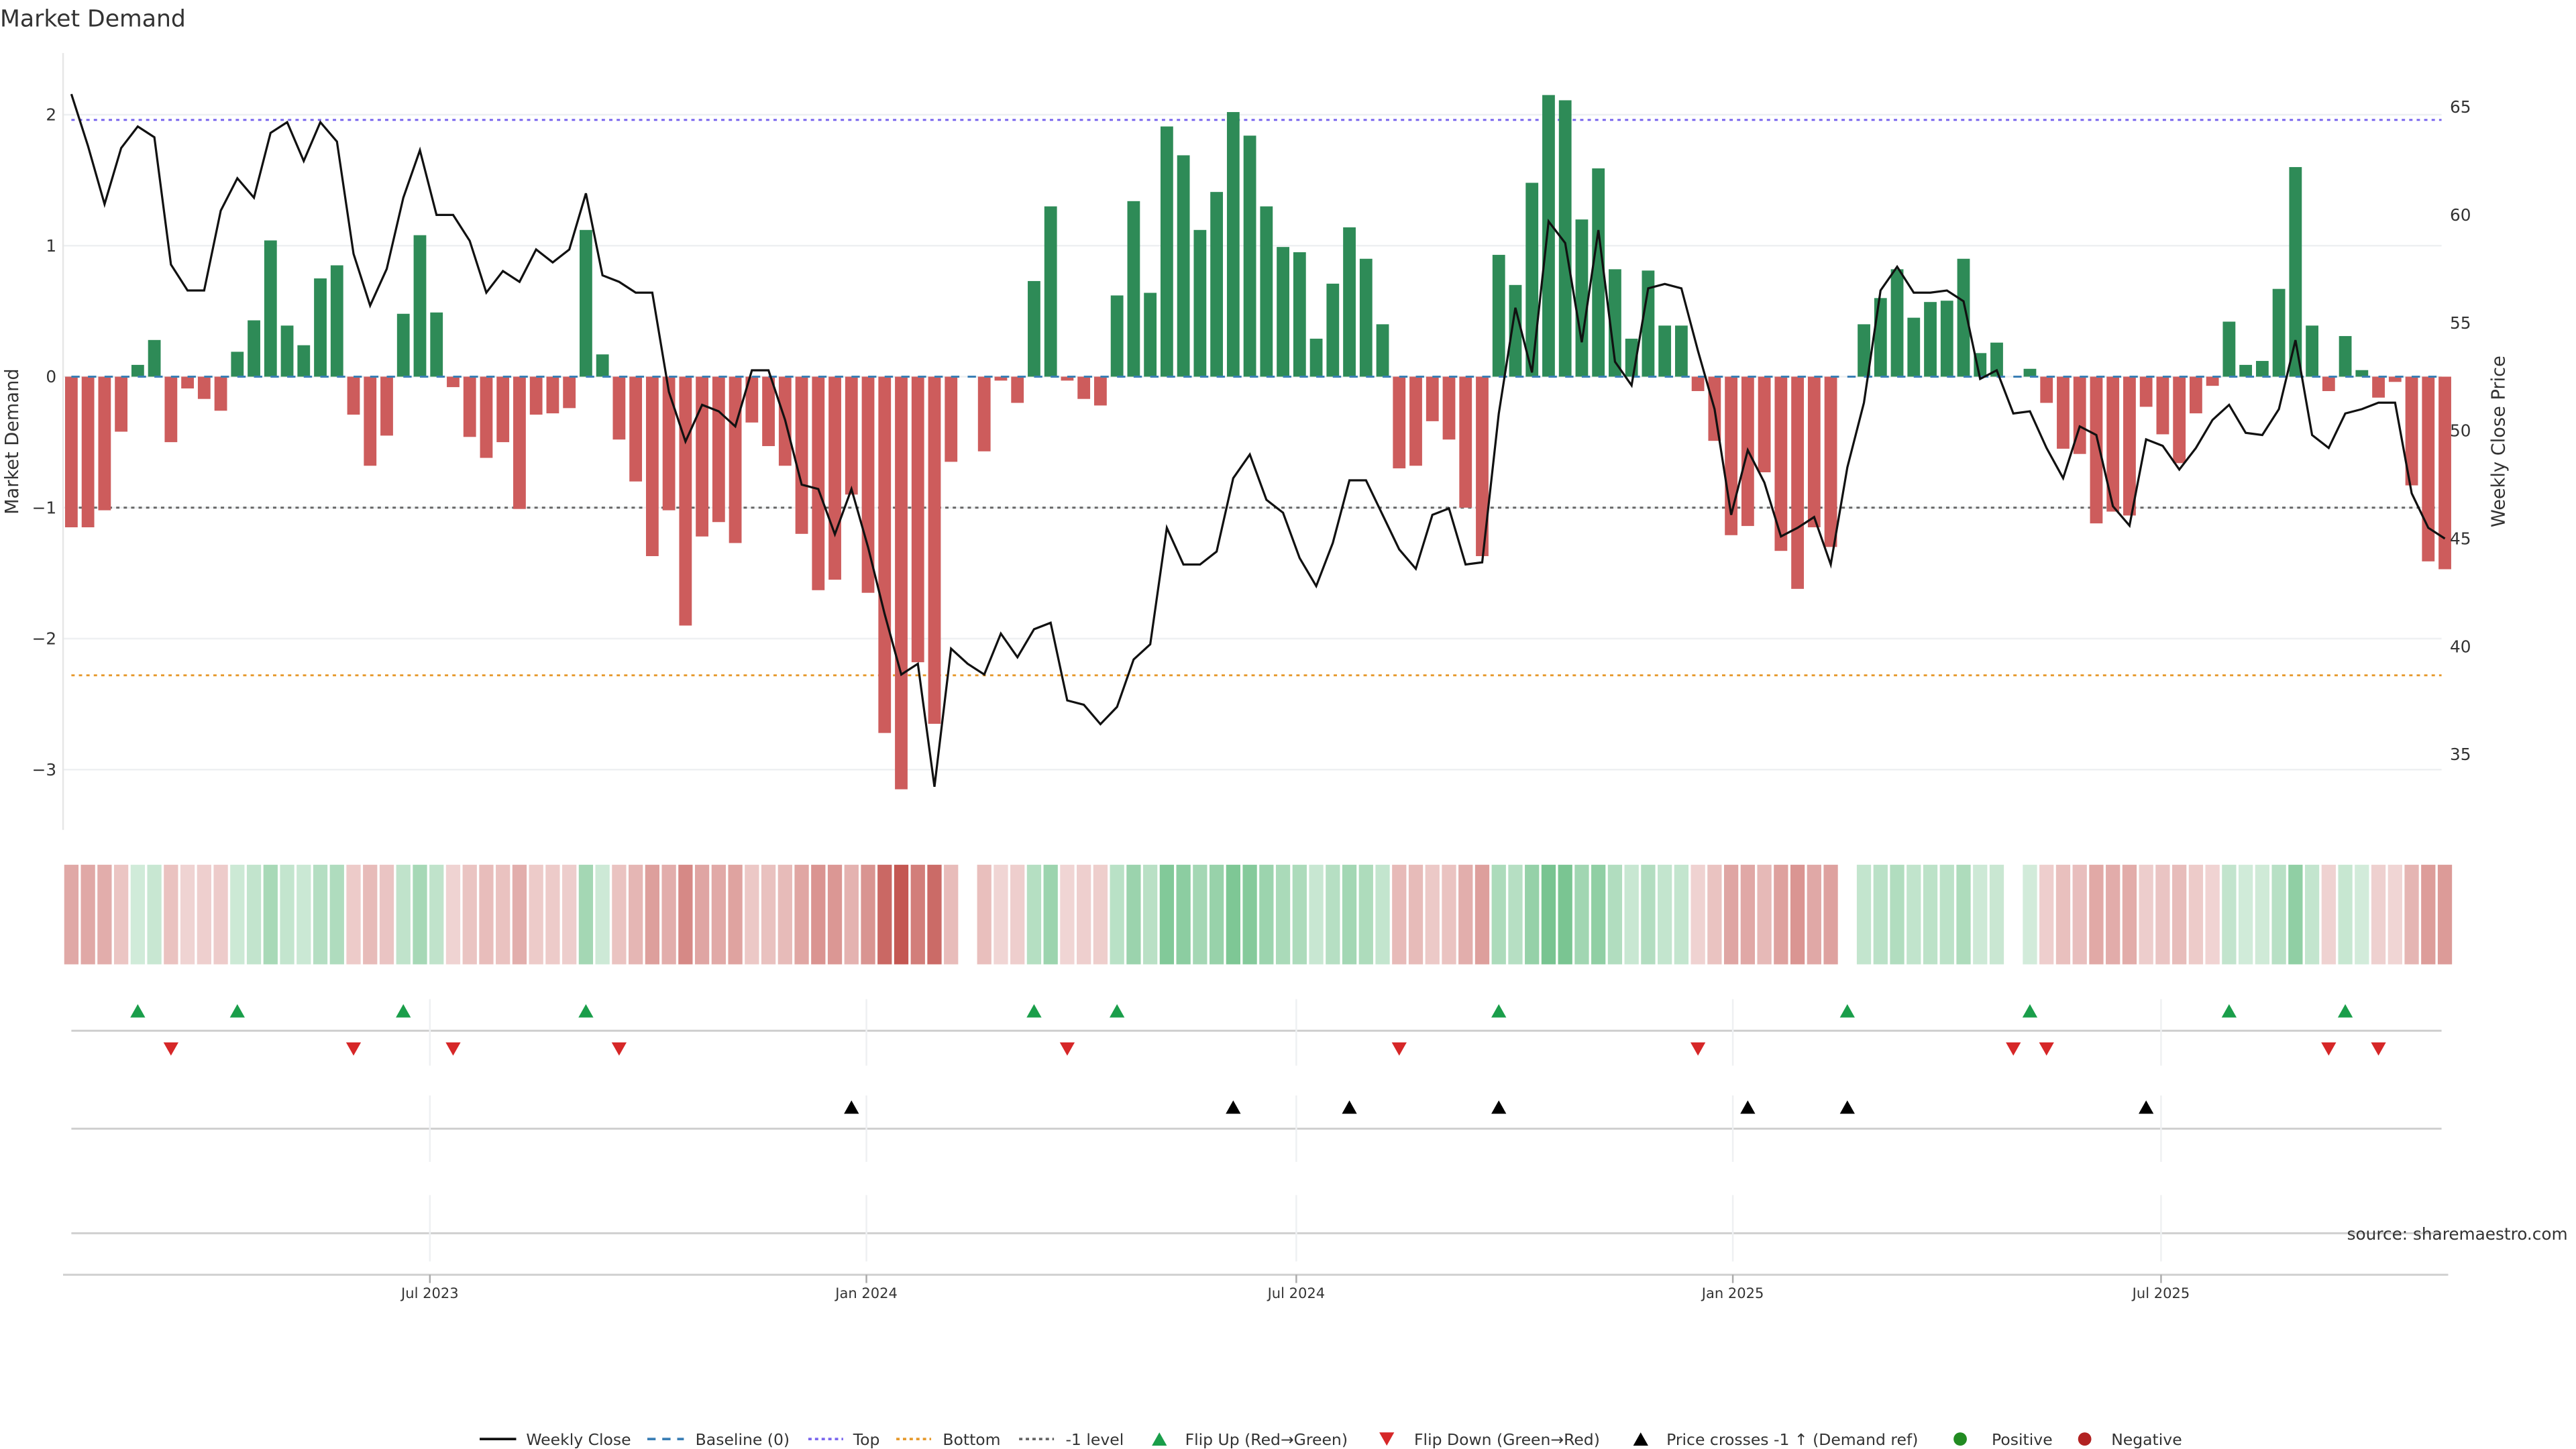 The image size is (2576, 1449). What do you see at coordinates (1792, 1439) in the screenshot?
I see `legend-label: Price crosses -1 ↑ (Demand ref)` at bounding box center [1792, 1439].